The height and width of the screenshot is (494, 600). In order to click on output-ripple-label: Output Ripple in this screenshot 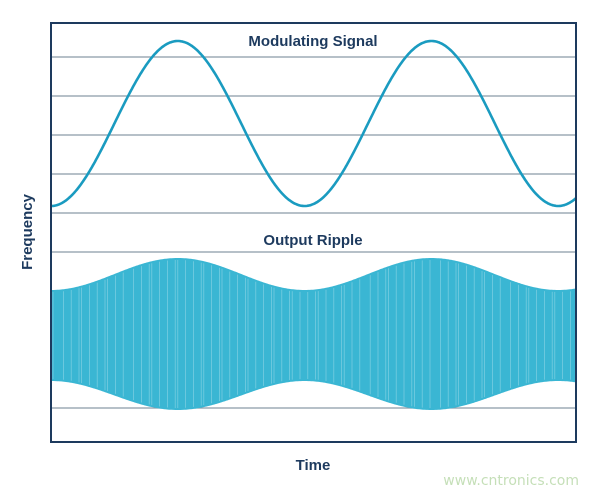, I will do `click(312, 240)`.